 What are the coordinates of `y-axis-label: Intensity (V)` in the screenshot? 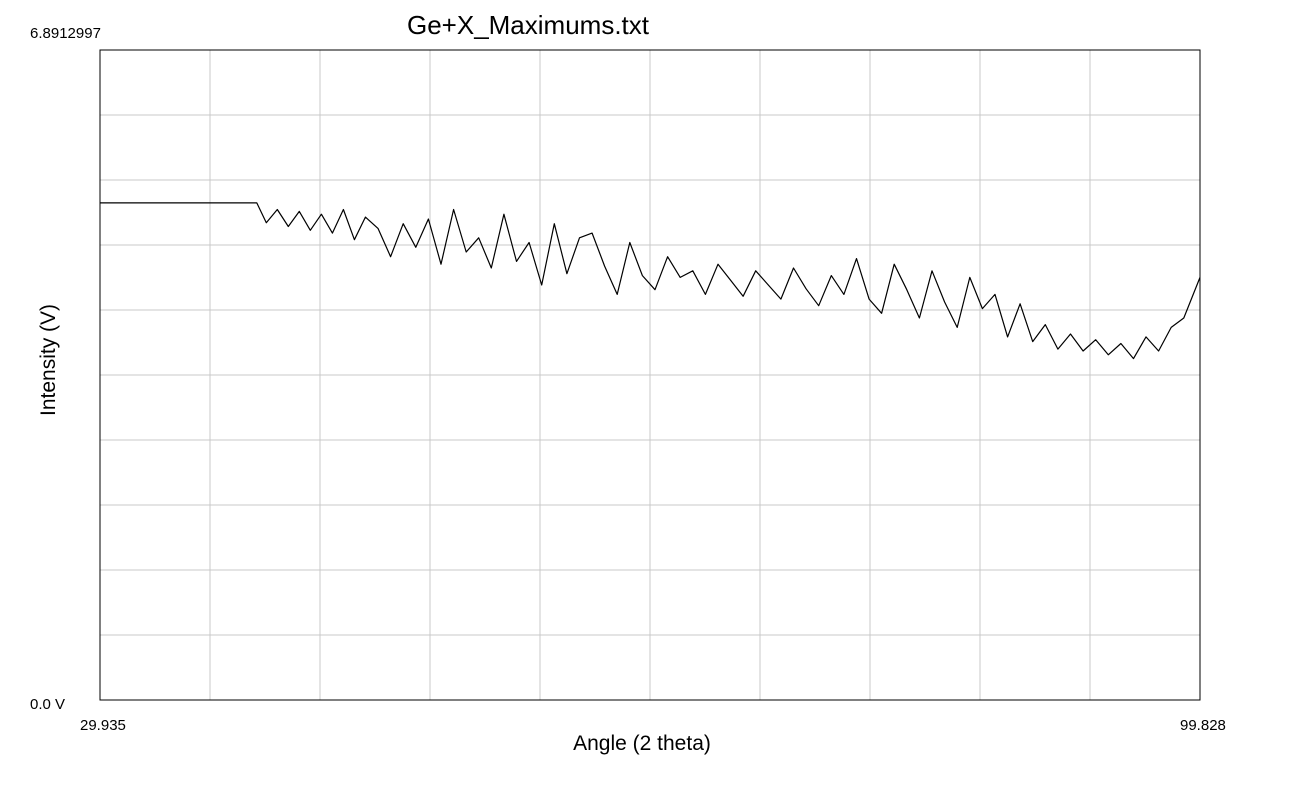 It's located at (48, 360).